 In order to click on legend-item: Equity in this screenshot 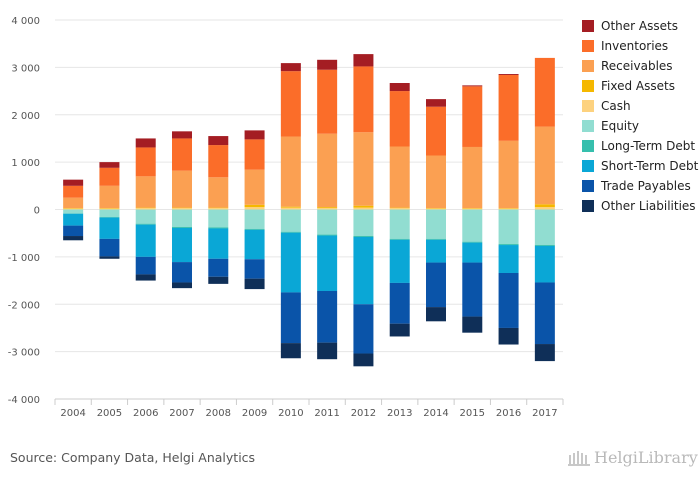, I will do `click(640, 126)`.